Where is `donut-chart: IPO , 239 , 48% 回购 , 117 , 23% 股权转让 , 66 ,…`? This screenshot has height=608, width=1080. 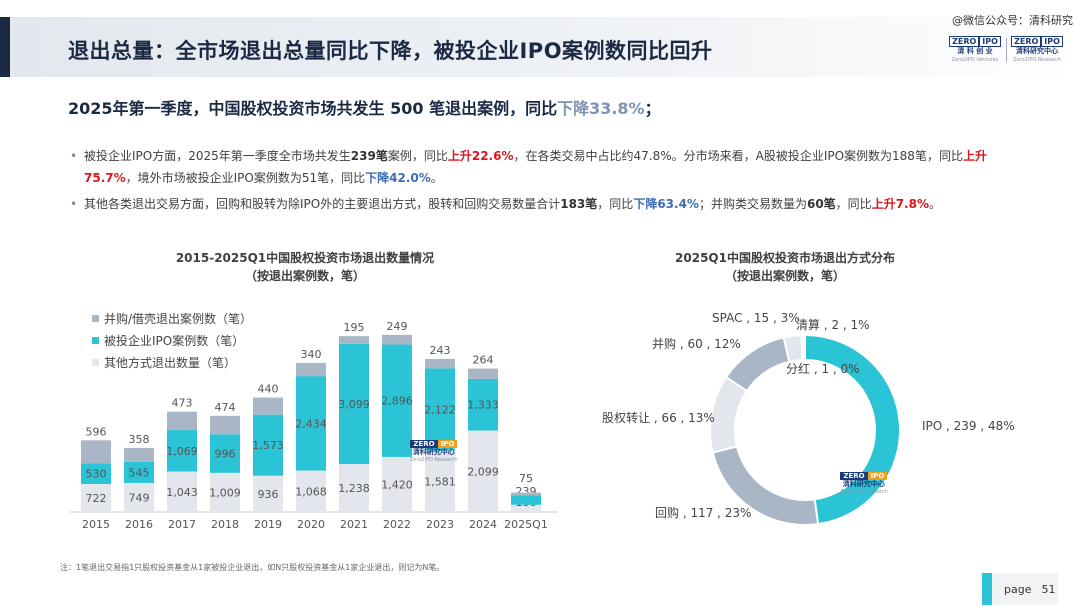
donut-chart: IPO , 239 , 48% 回购 , 117 , 23% 股权转让 , 66 ,… is located at coordinates (808, 418).